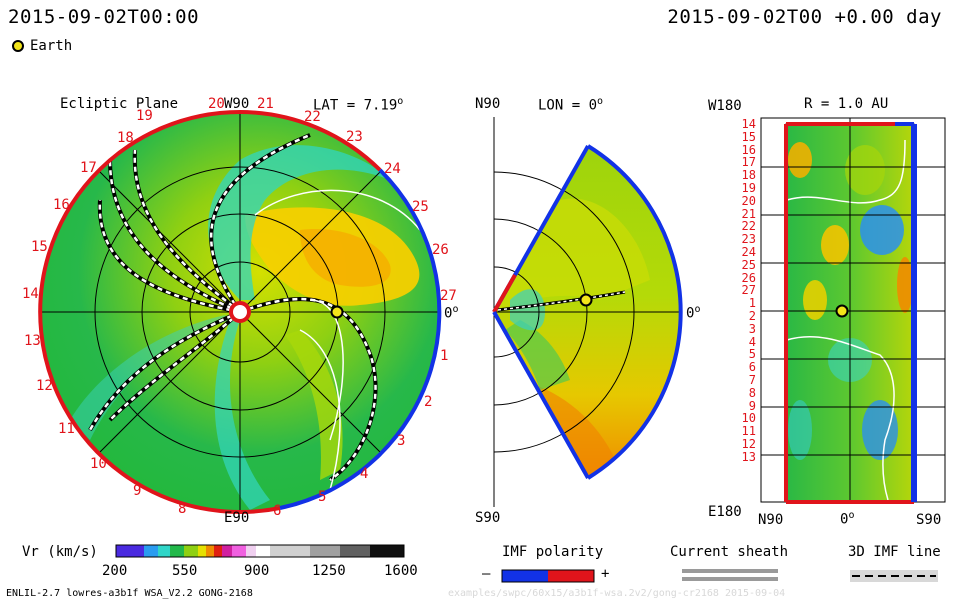 The width and height of the screenshot is (960, 600). Describe the element at coordinates (748, 239) in the screenshot. I see `radial-row-label: 23` at that location.